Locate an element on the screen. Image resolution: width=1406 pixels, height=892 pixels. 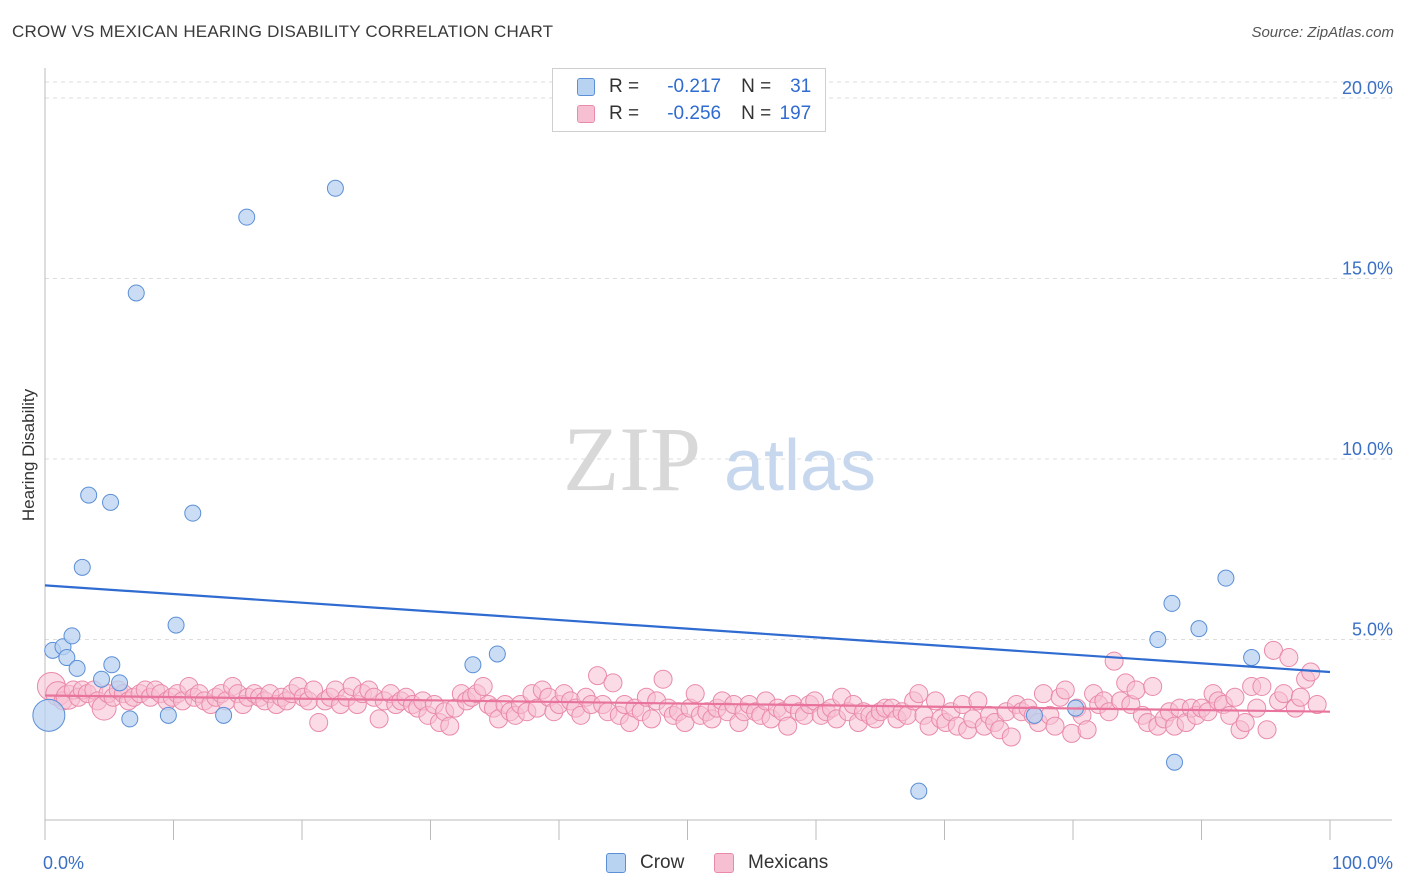
y-tick-label: 10.0% is located at coordinates (1367, 449).